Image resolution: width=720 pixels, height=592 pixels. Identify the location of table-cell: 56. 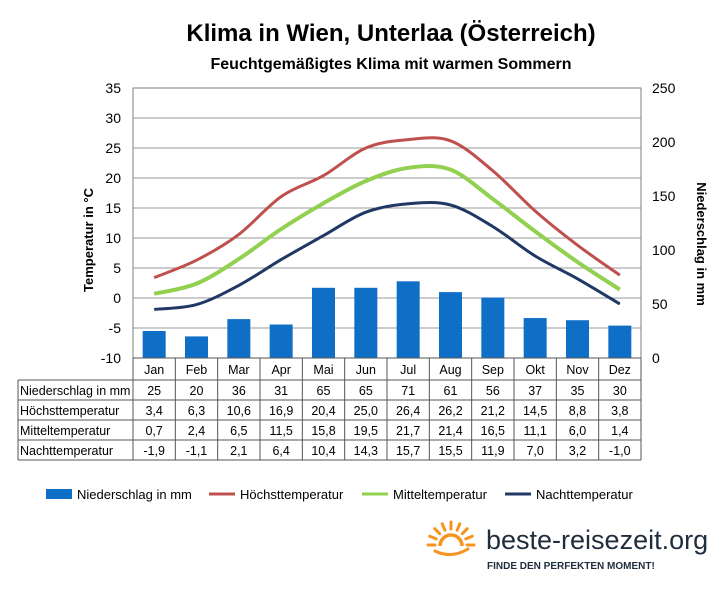
(493, 391).